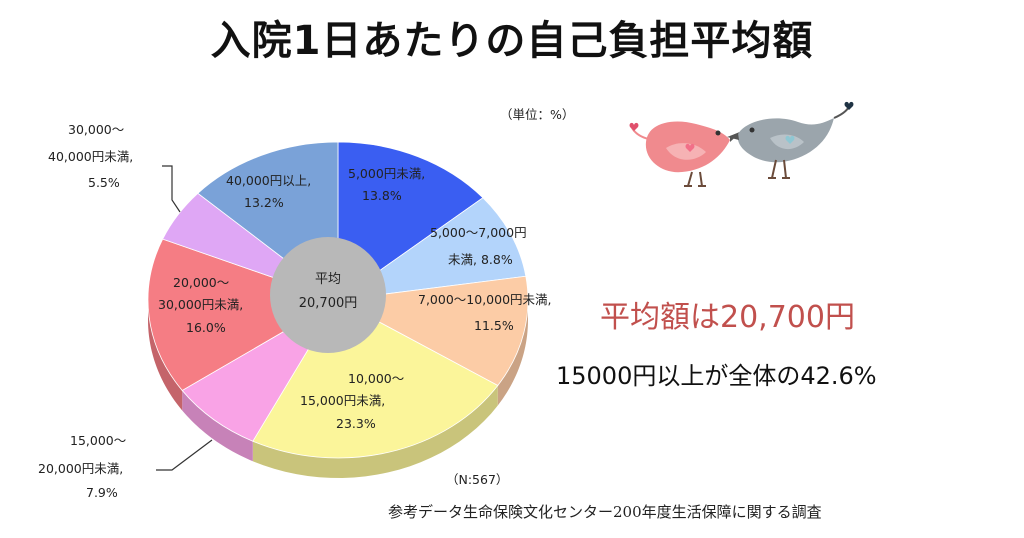 This screenshot has width=1024, height=538. Describe the element at coordinates (356, 423) in the screenshot. I see `slice-value-3: 23.3%` at that location.